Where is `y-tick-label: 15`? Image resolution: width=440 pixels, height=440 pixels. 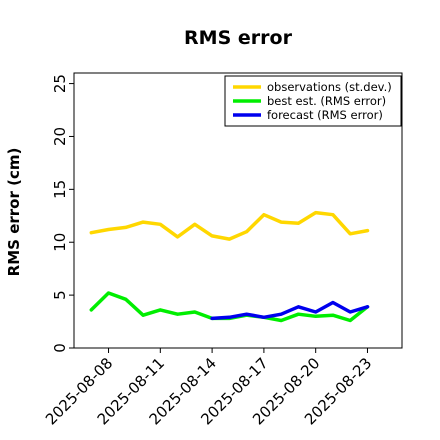
y-tick-label: 15 is located at coordinates (60, 189).